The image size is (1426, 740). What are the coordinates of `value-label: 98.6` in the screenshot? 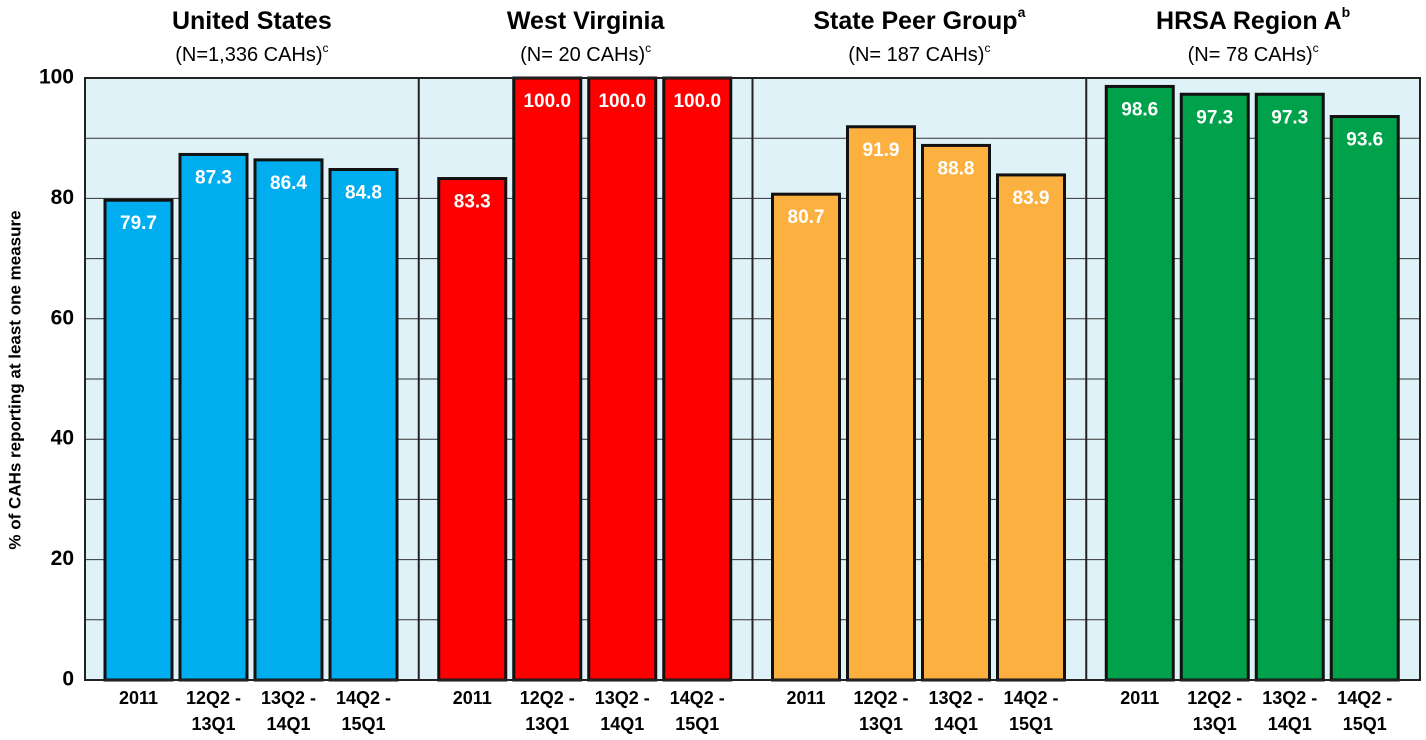 It's located at (1139, 109).